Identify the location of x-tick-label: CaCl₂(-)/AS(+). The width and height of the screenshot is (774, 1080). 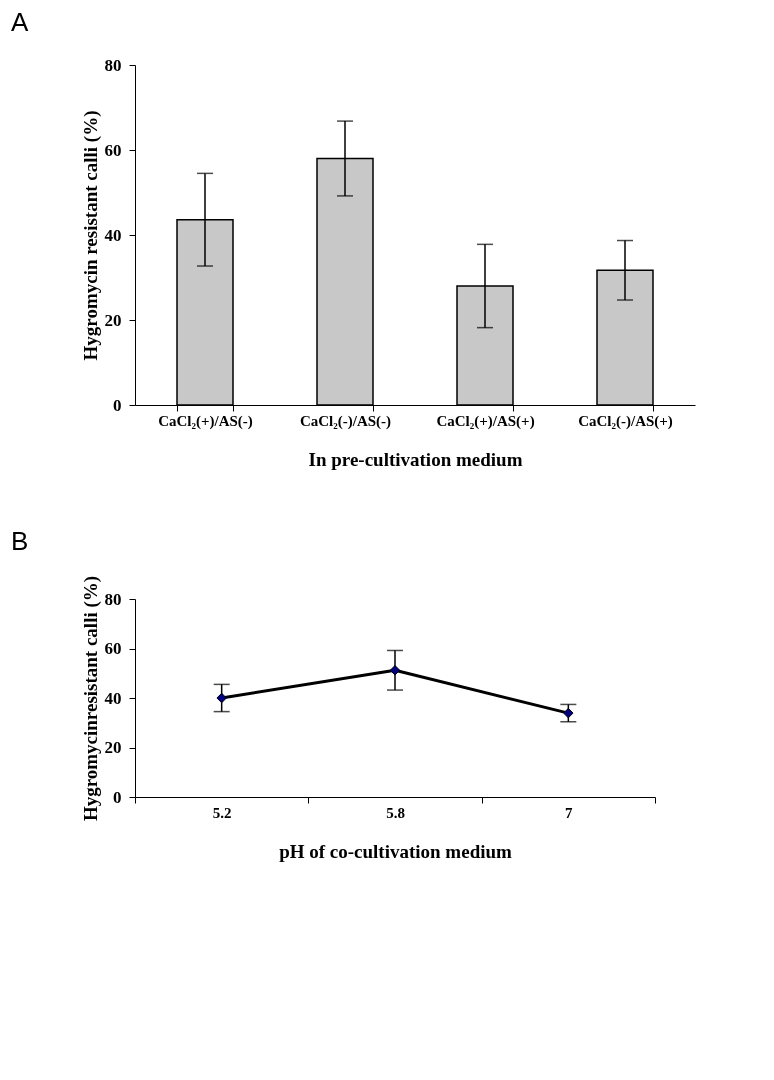
(625, 421).